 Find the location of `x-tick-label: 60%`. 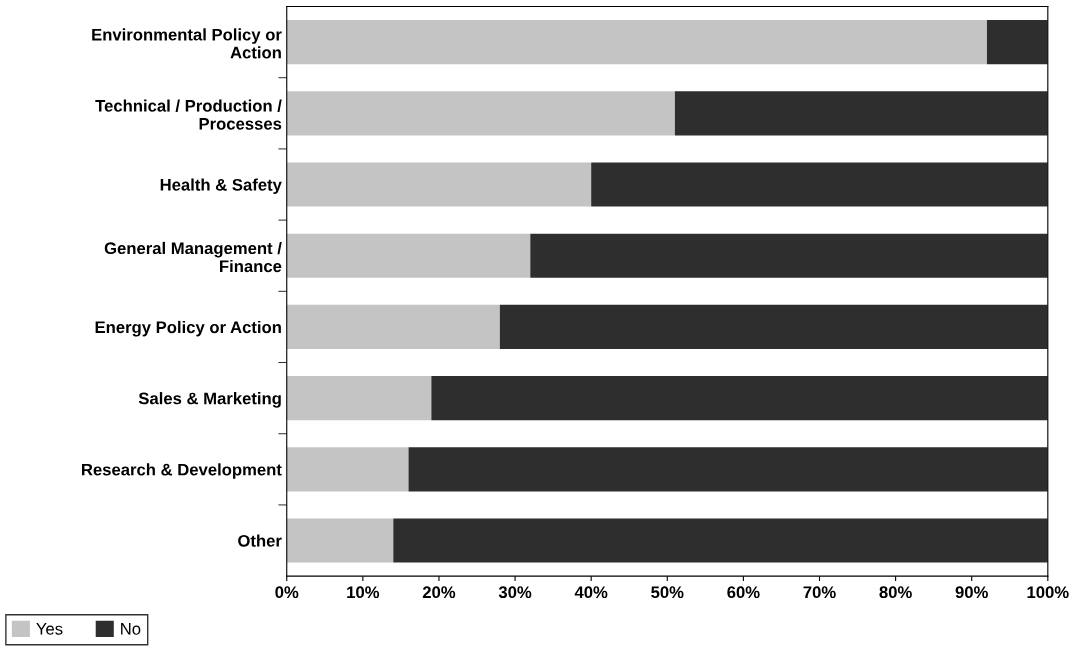

x-tick-label: 60% is located at coordinates (743, 592).